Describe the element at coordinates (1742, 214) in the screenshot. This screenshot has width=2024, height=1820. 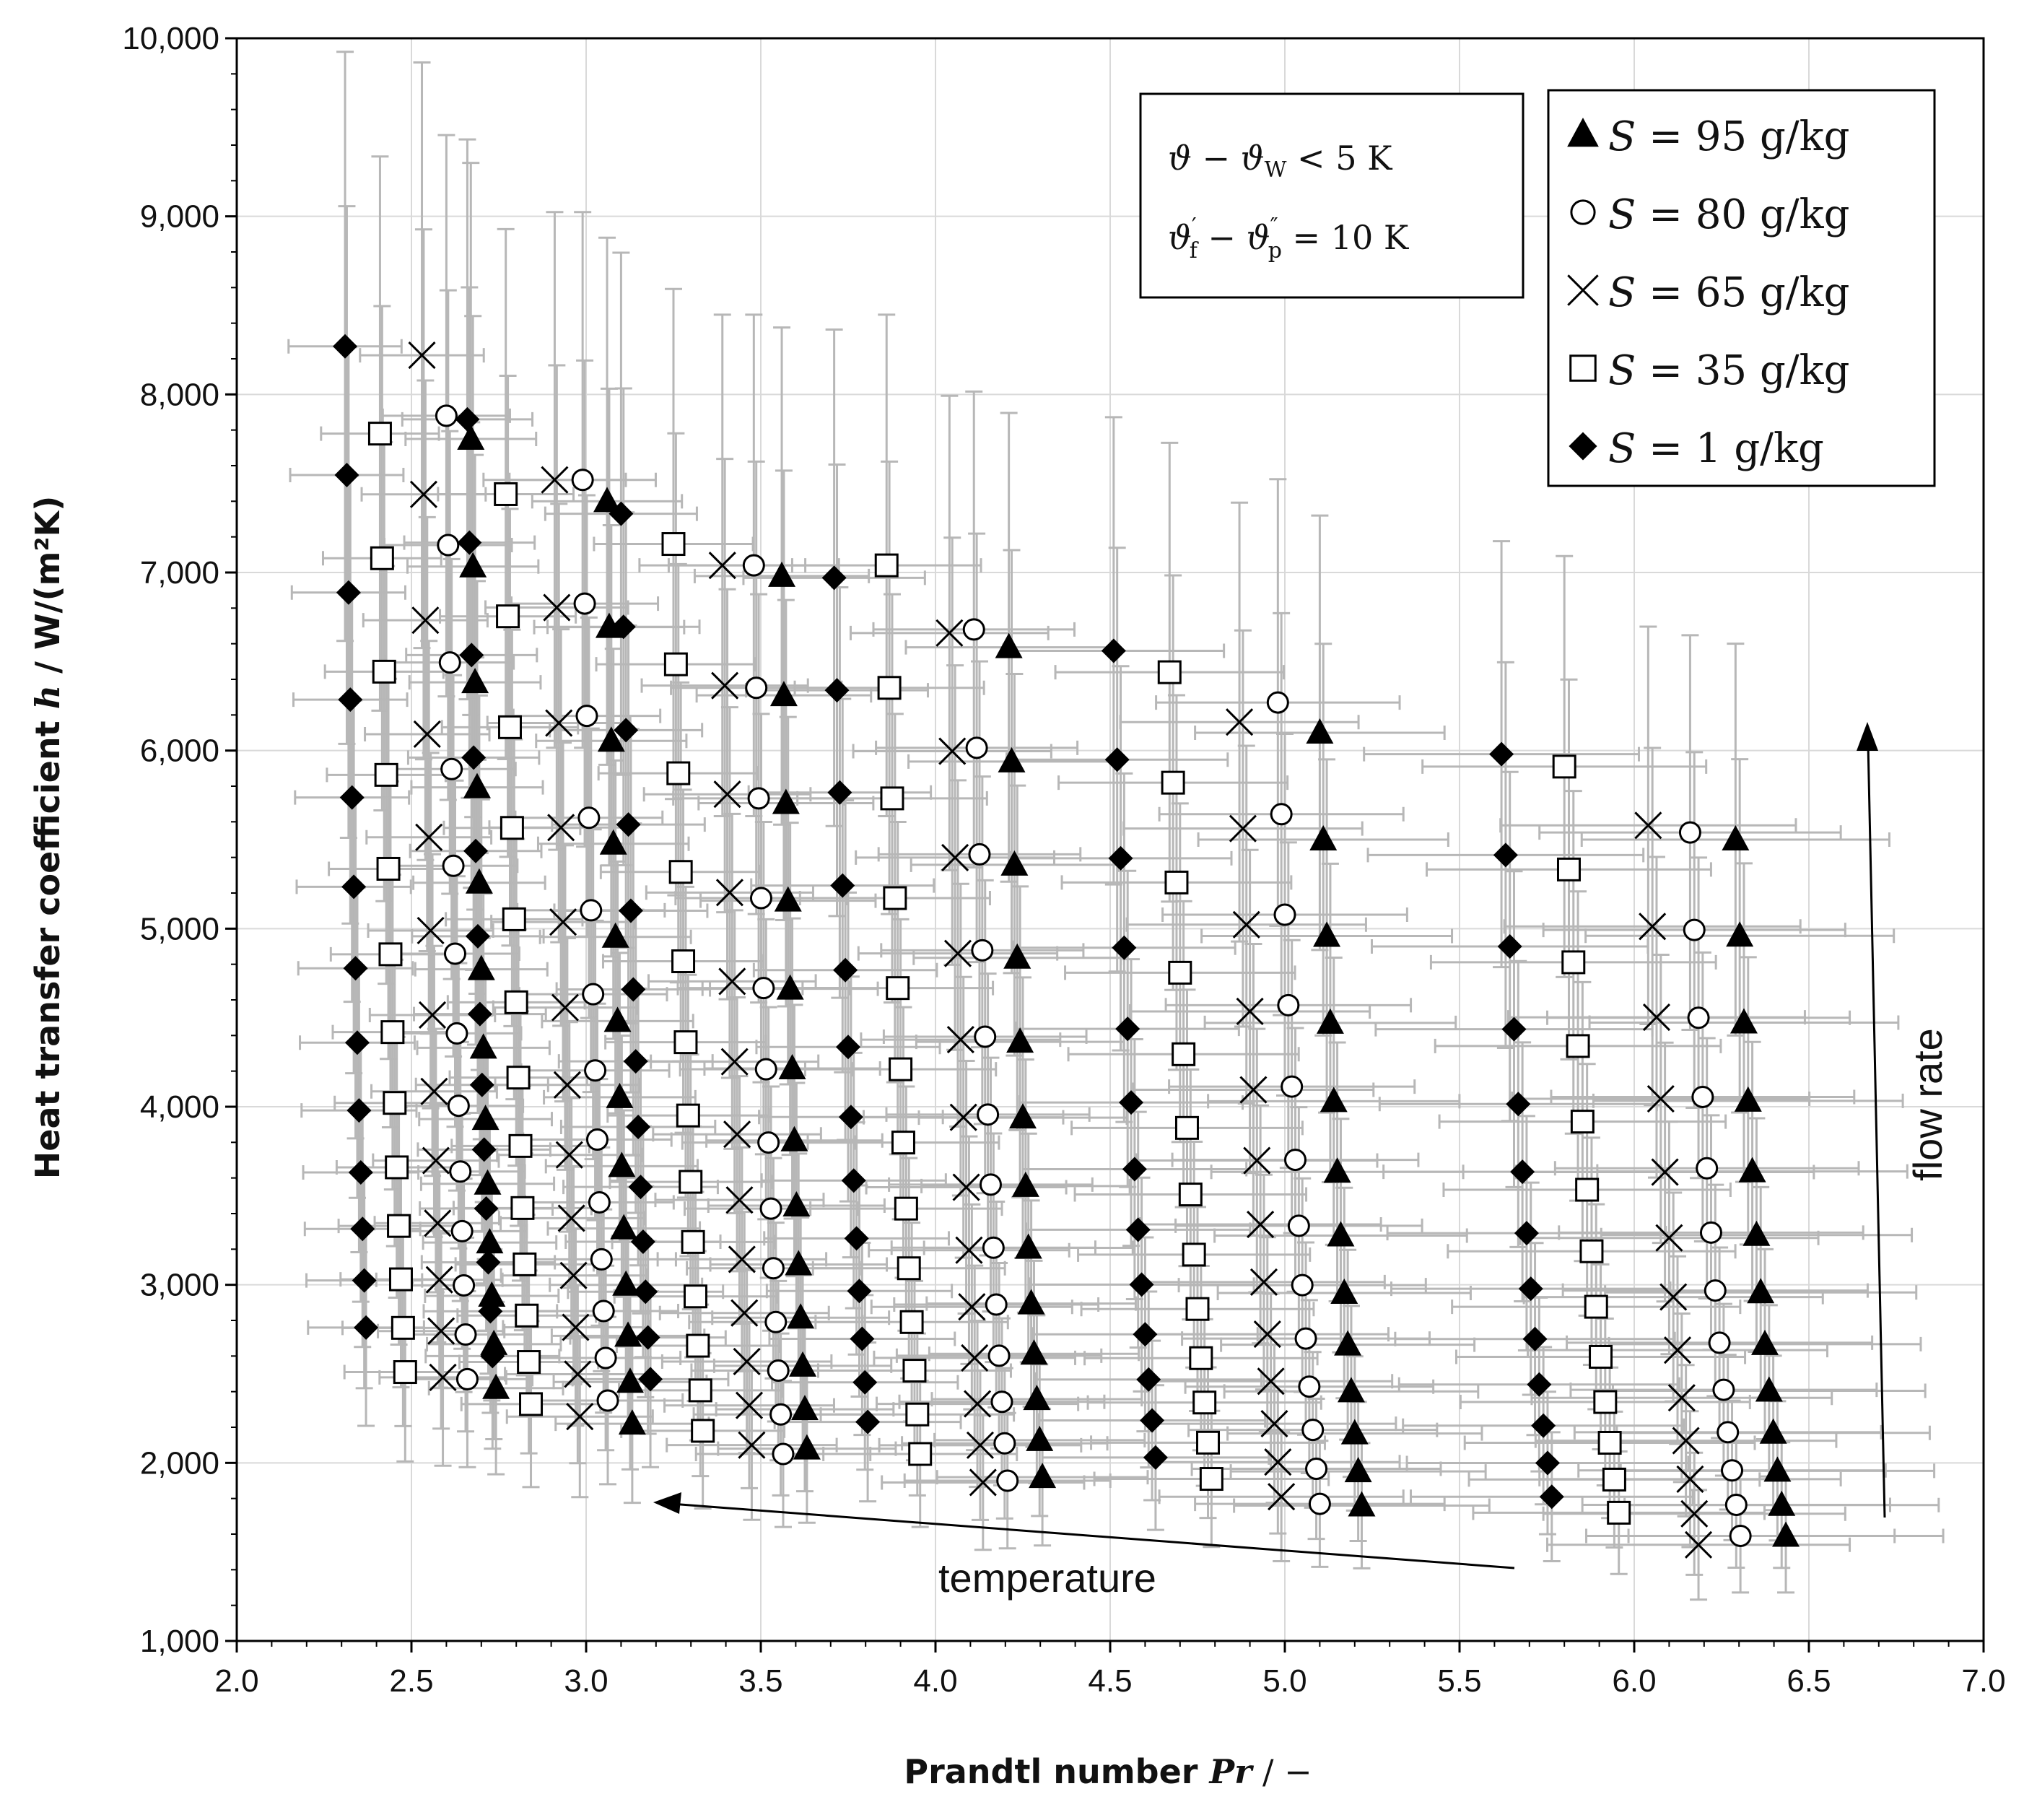
I see `legend-label-rest: = 80 g/kg` at that location.